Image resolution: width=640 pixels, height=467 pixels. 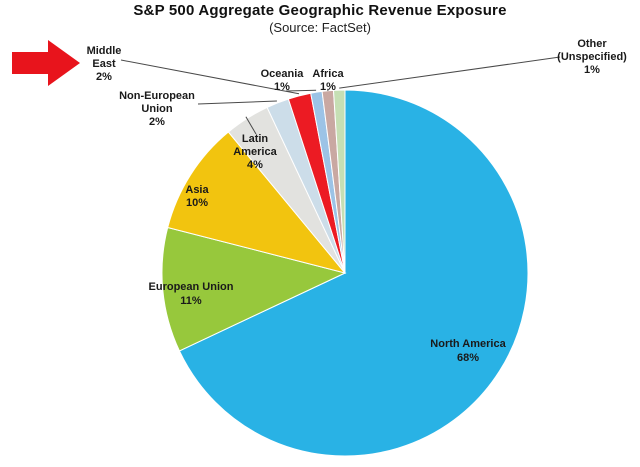 I want to click on pie-slice-european-union, so click(x=254, y=289).